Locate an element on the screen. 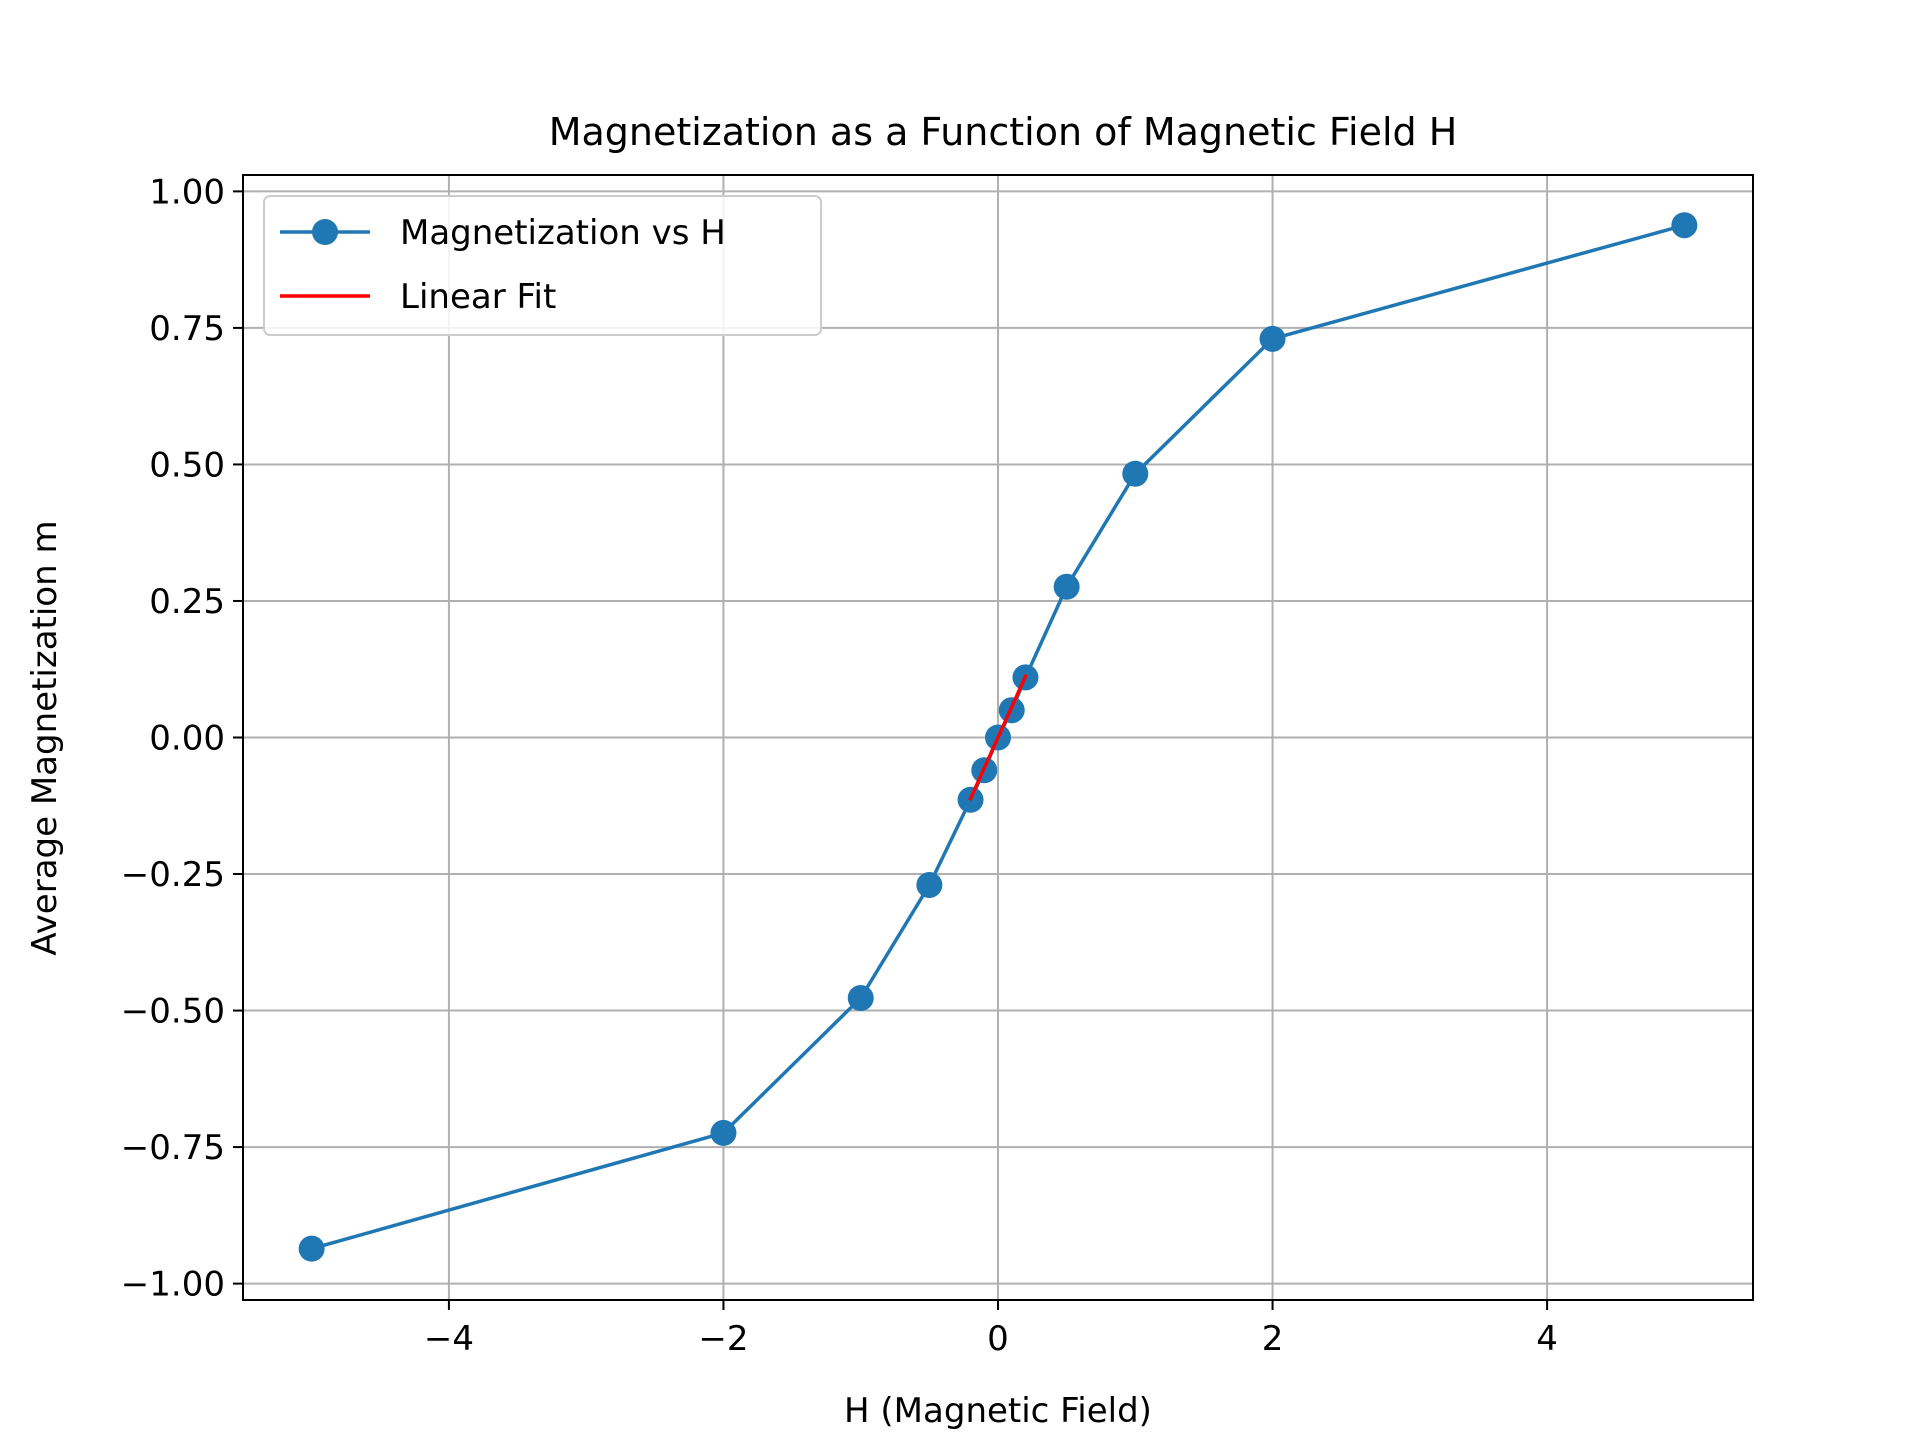 The height and width of the screenshot is (1440, 1920). x-tick-label: 0 is located at coordinates (998, 1339).